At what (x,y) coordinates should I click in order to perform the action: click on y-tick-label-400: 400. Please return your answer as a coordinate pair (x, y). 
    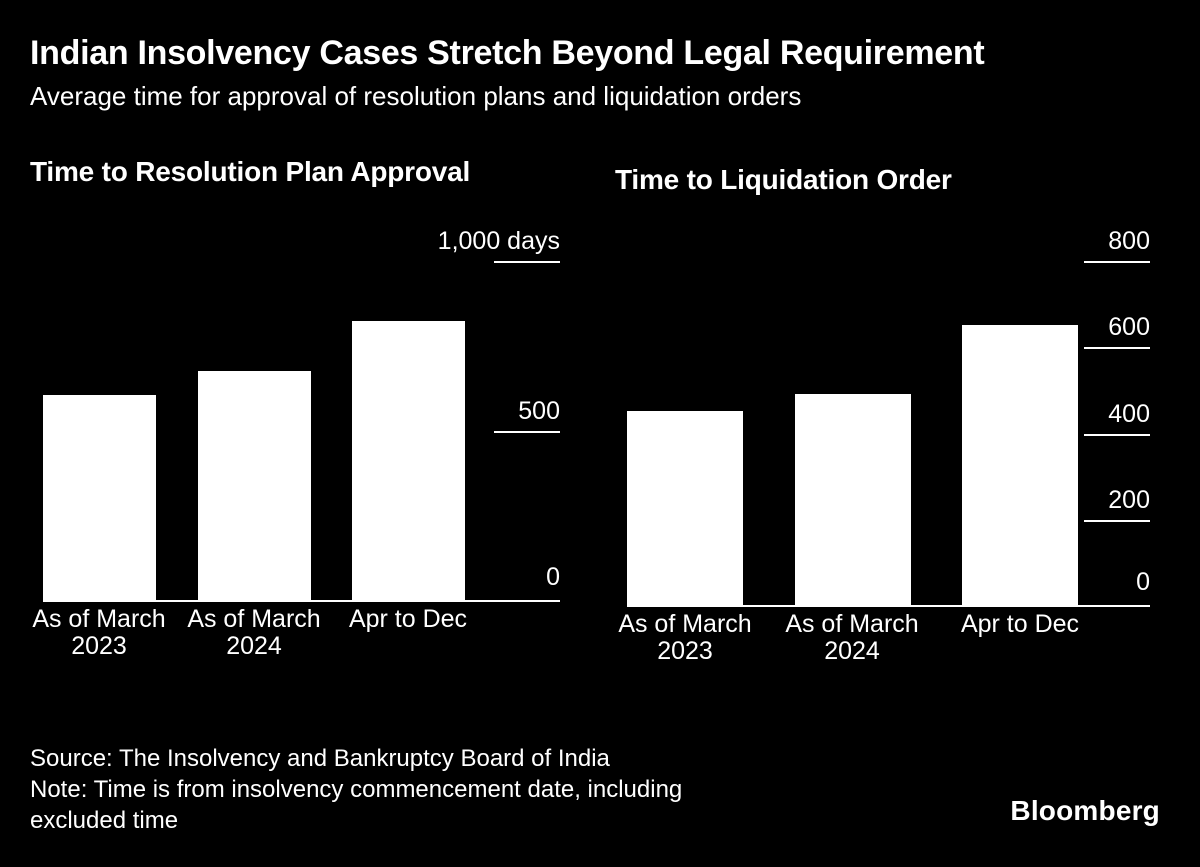
    Looking at the image, I should click on (1129, 413).